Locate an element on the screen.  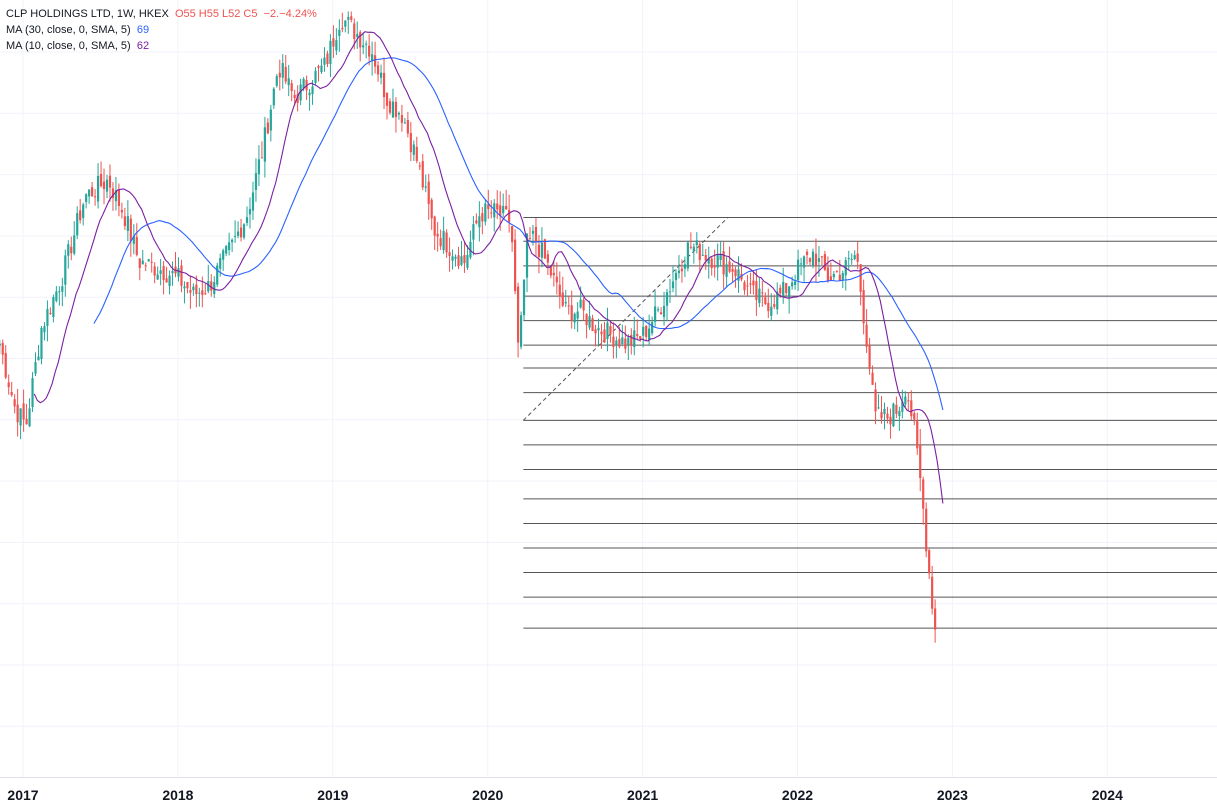
time-axis-label-2017: 2017 is located at coordinates (23, 795).